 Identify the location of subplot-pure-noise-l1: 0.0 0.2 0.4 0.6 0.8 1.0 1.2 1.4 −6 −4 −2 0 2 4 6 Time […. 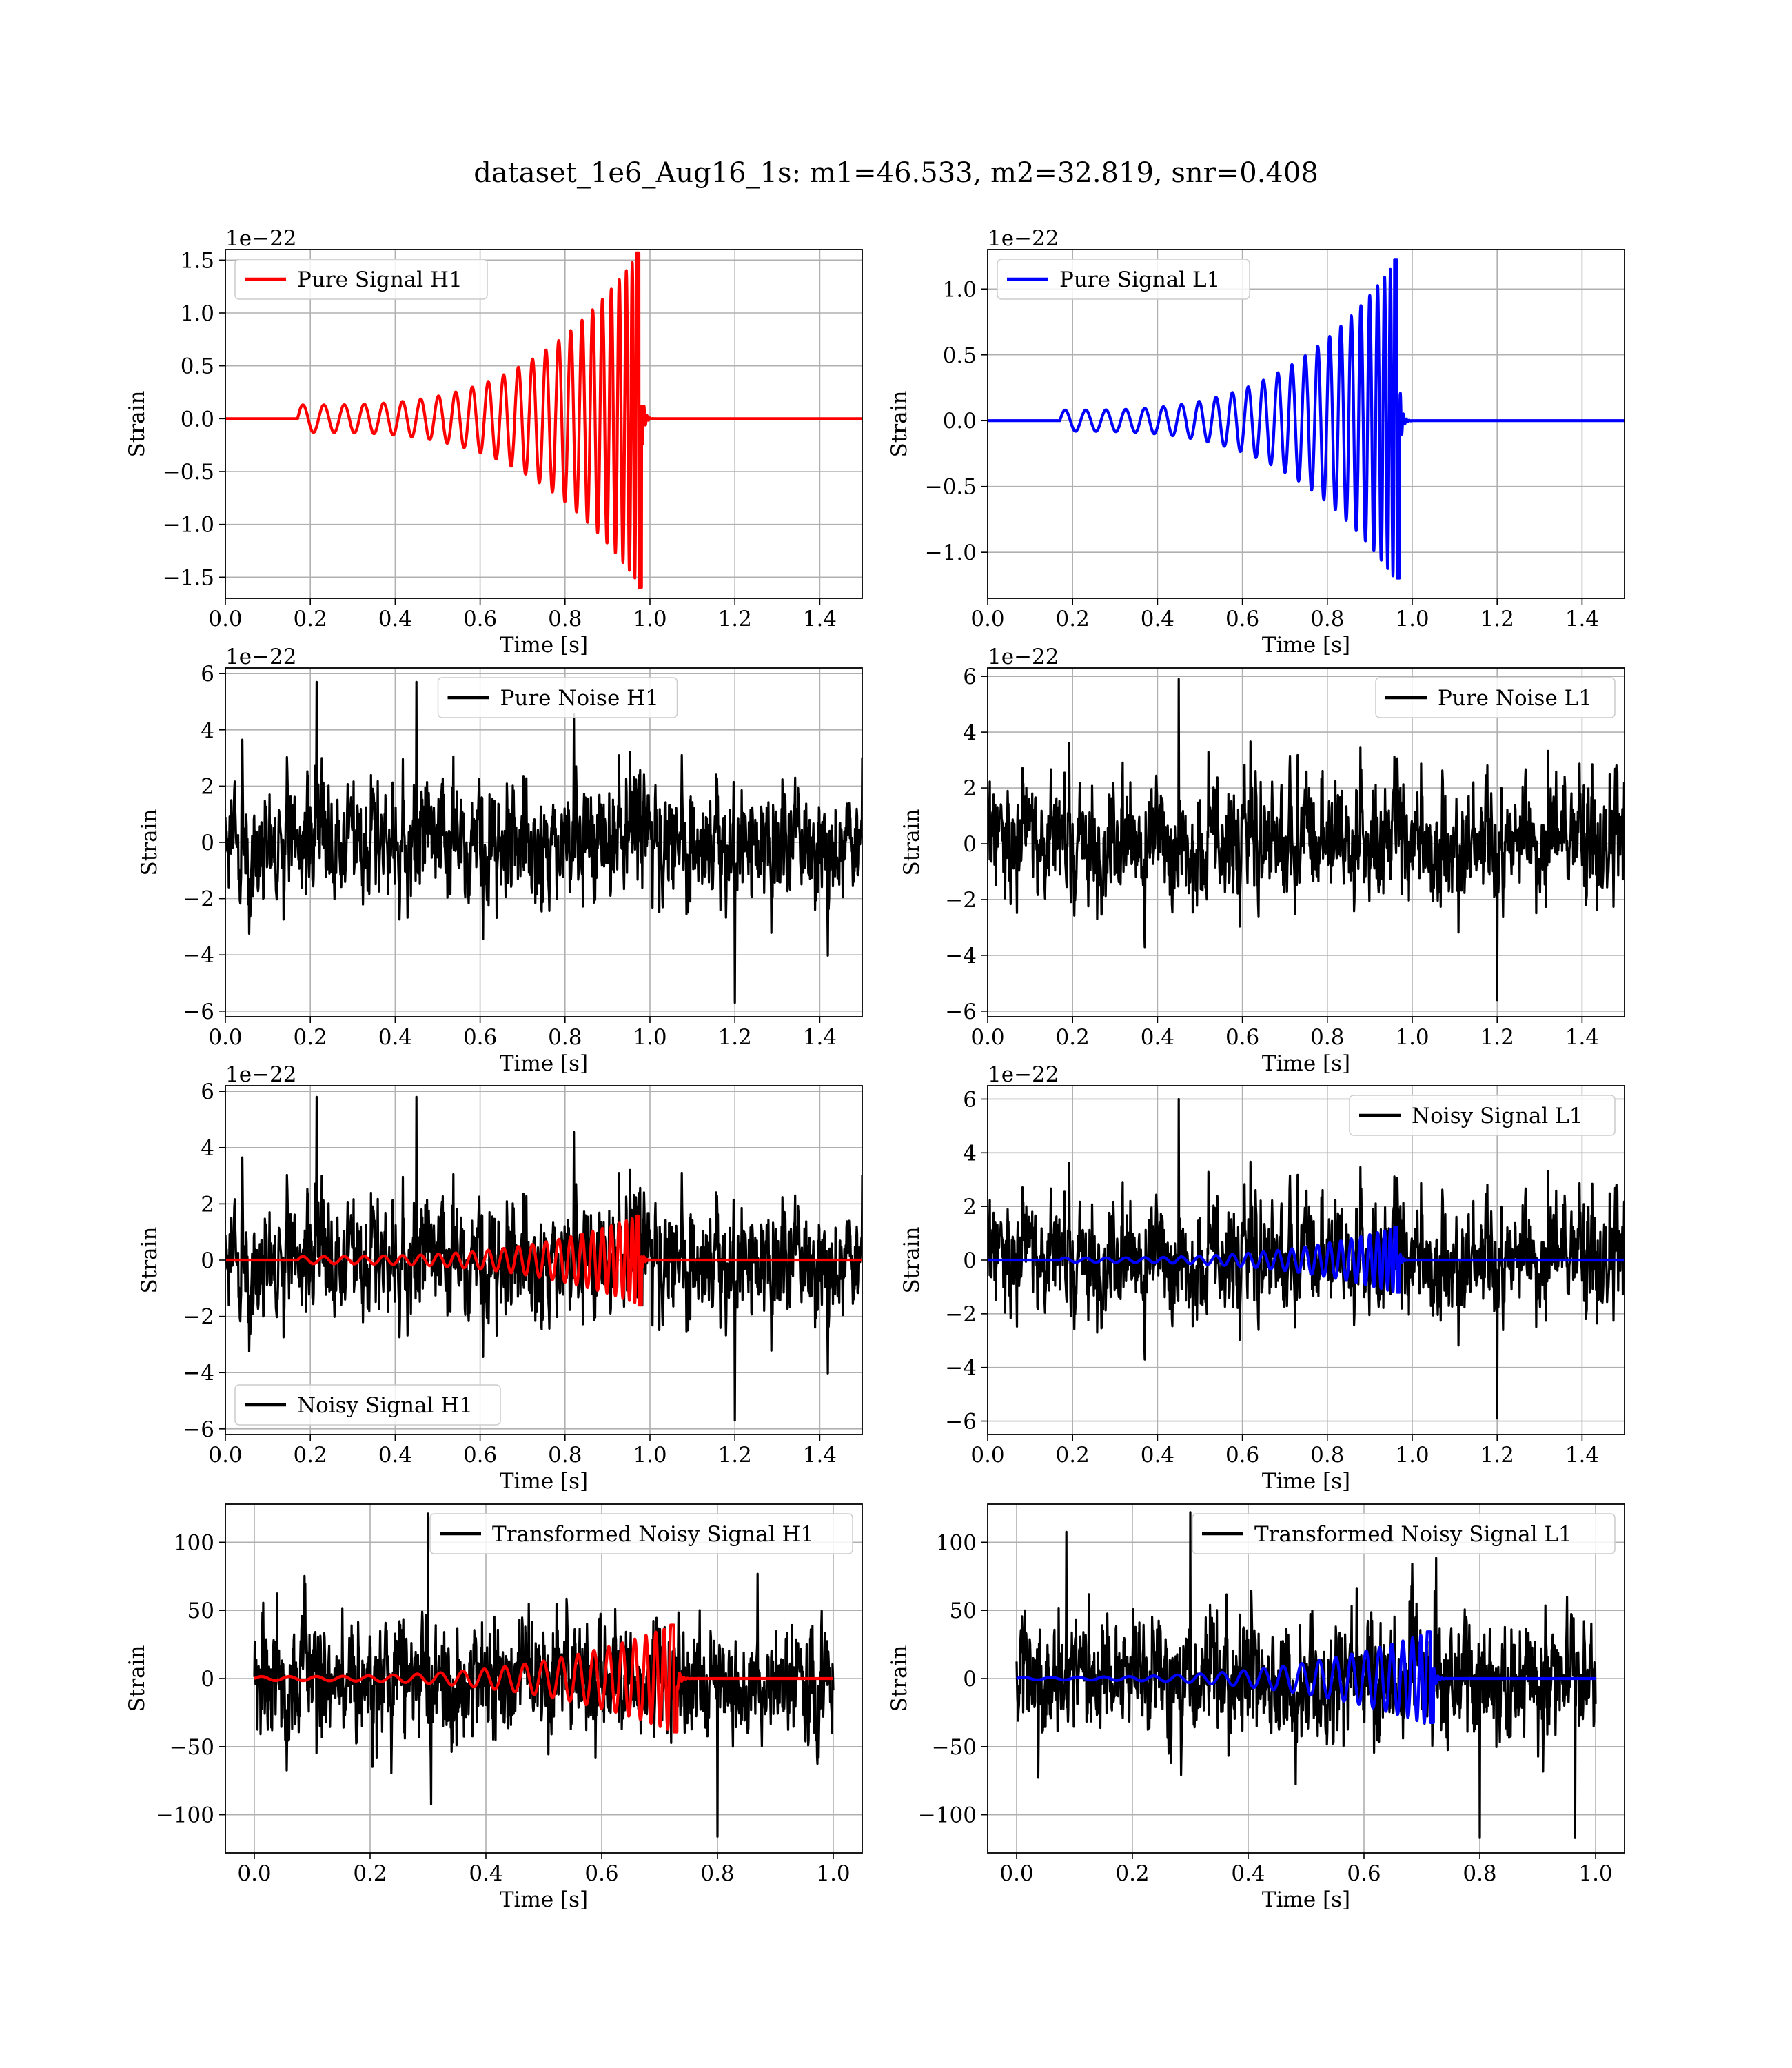
(1262, 861).